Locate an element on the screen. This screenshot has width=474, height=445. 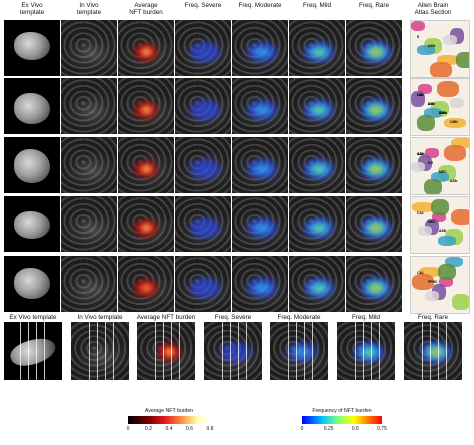
column-header-line: Atlas Section is located at coordinates (433, 12).